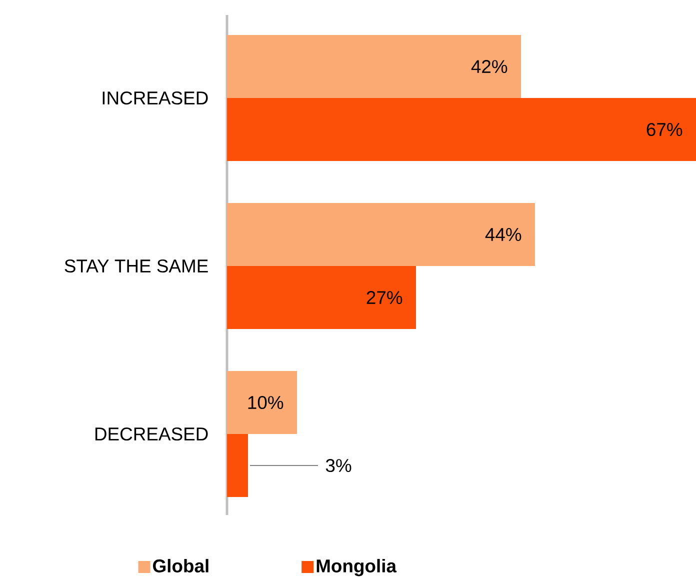 Image resolution: width=696 pixels, height=578 pixels. I want to click on data-label: 3%, so click(339, 465).